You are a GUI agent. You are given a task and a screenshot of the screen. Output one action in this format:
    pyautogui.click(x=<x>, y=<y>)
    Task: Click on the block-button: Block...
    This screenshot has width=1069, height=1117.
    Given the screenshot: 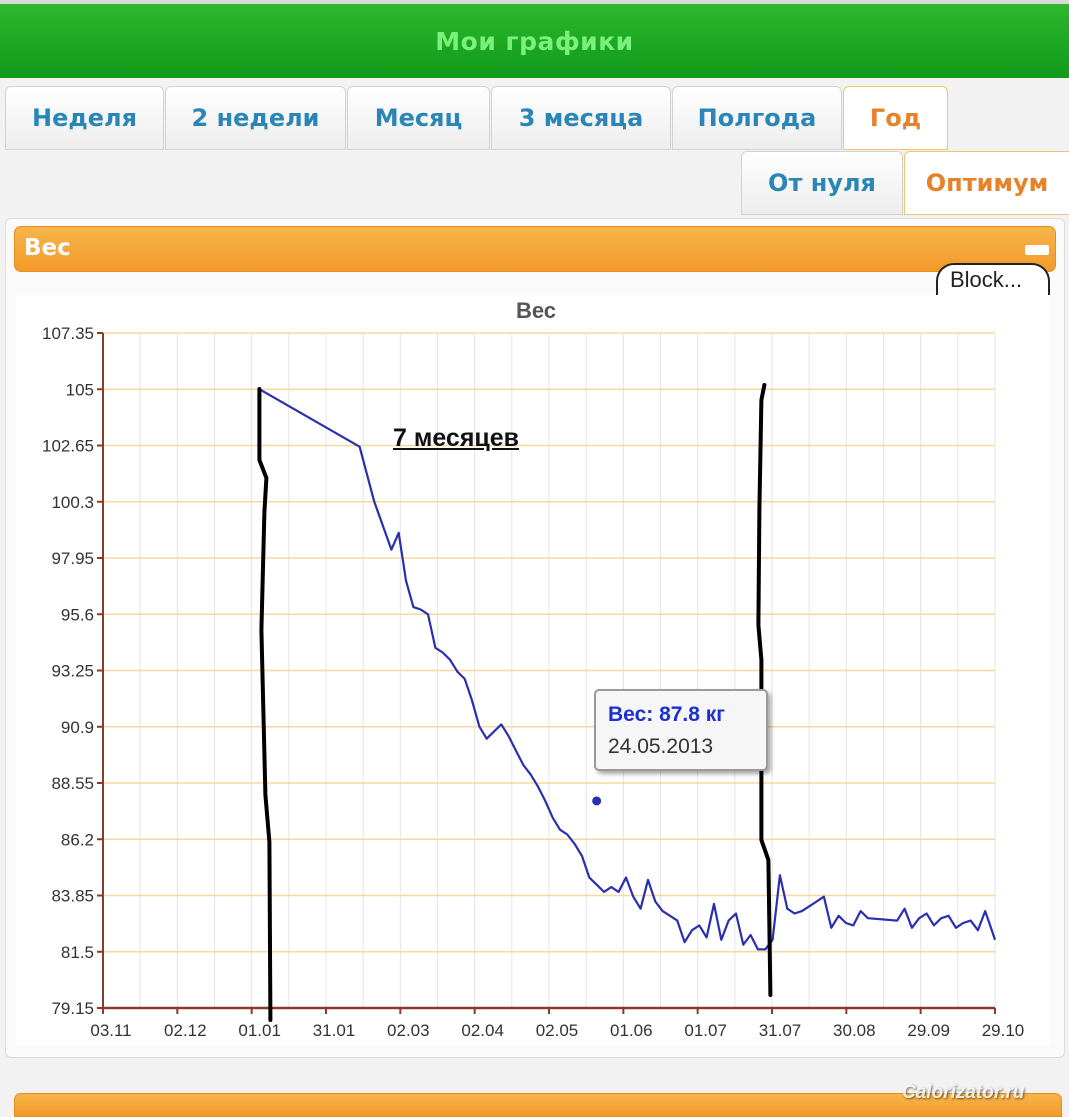 What is the action you would take?
    pyautogui.click(x=993, y=279)
    